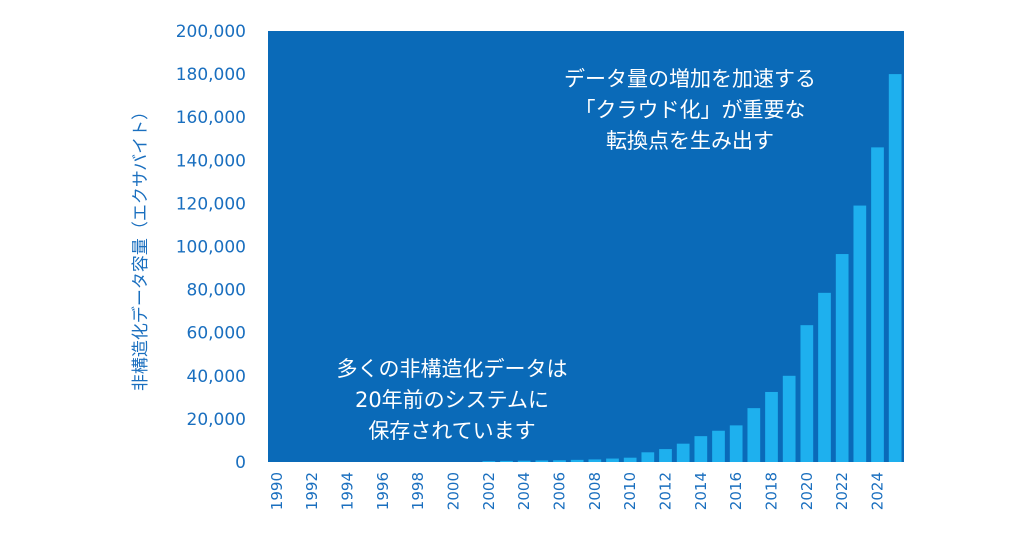  Describe the element at coordinates (630, 459) in the screenshot. I see `bar-2010` at that location.